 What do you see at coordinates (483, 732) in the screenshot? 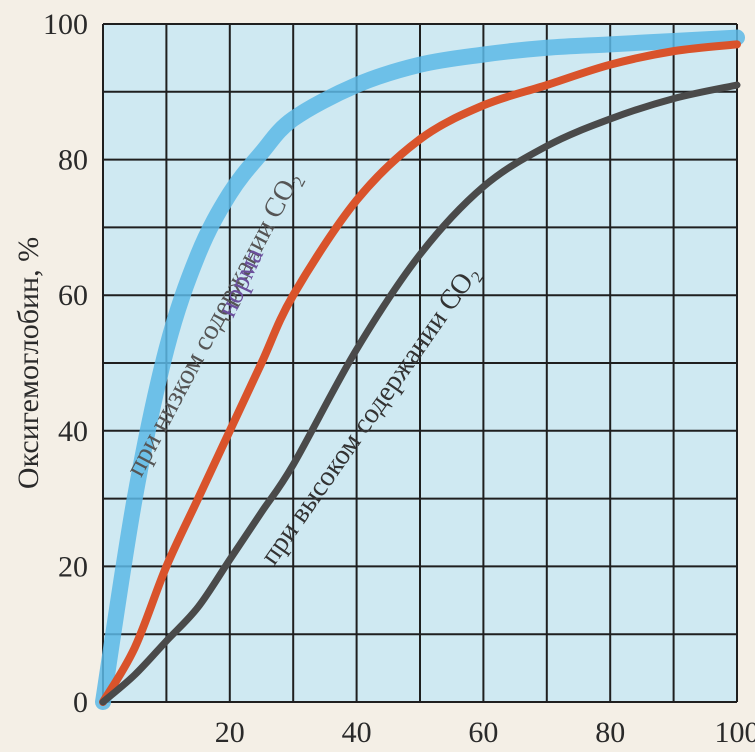
I see `x-tick-label: 60` at bounding box center [483, 732].